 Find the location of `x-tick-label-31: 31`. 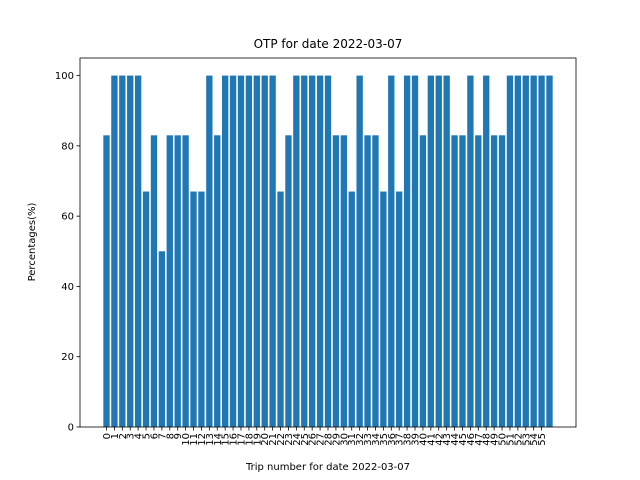

x-tick-label-31: 31 is located at coordinates (352, 439).